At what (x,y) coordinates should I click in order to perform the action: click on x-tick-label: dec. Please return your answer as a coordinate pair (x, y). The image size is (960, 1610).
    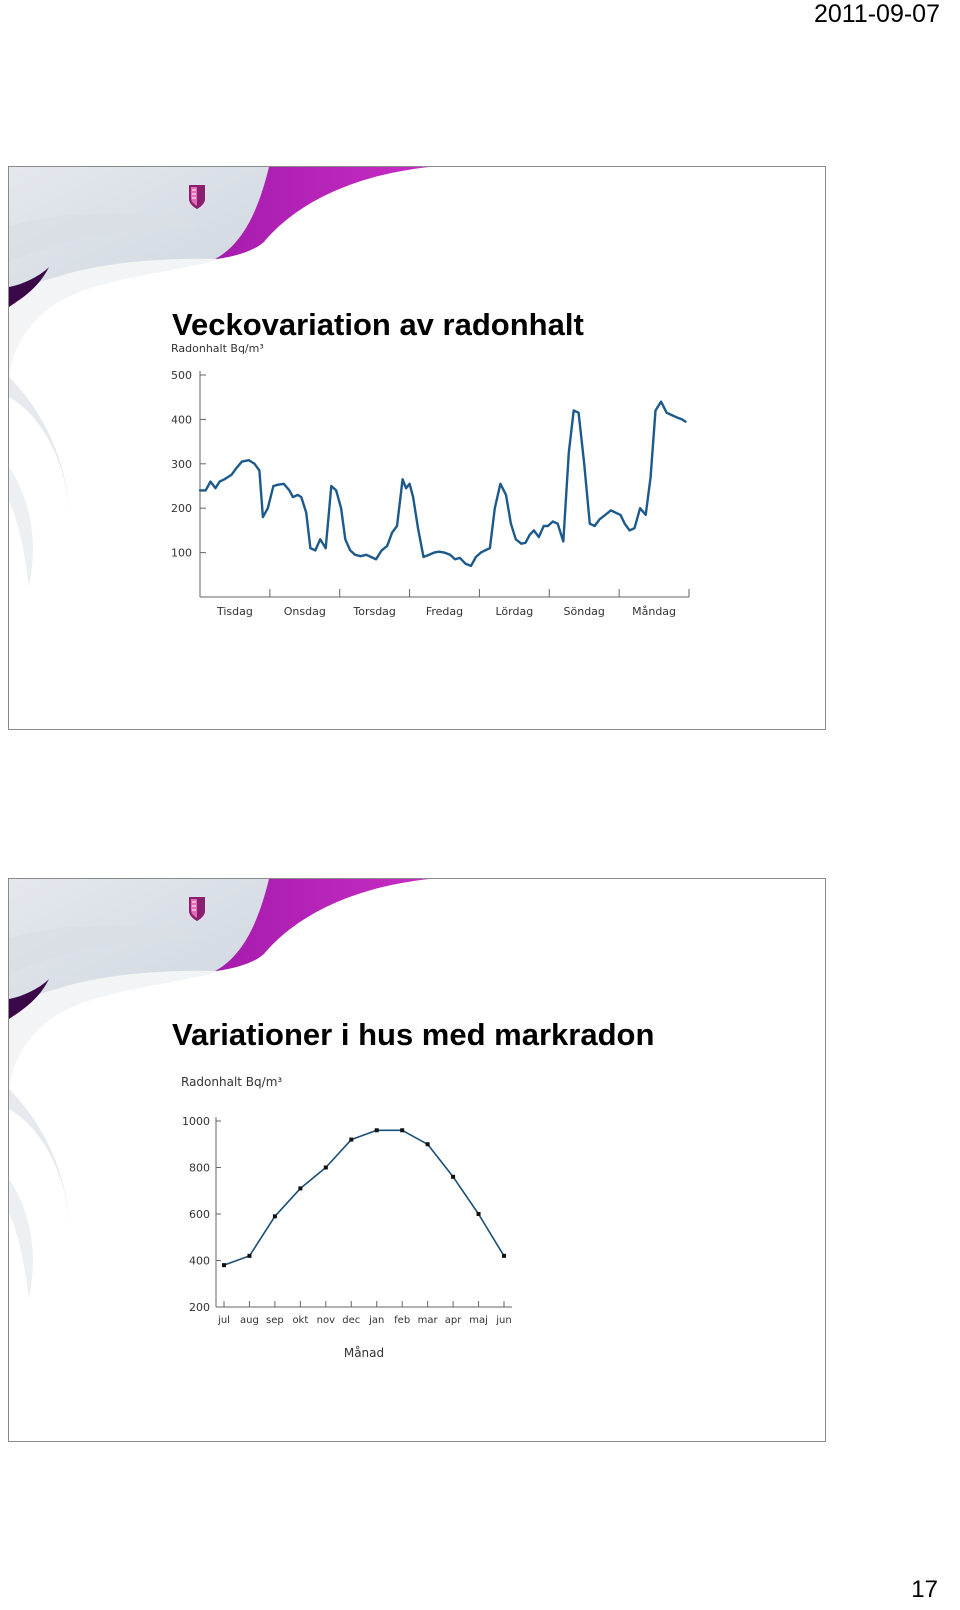
    Looking at the image, I should click on (351, 1320).